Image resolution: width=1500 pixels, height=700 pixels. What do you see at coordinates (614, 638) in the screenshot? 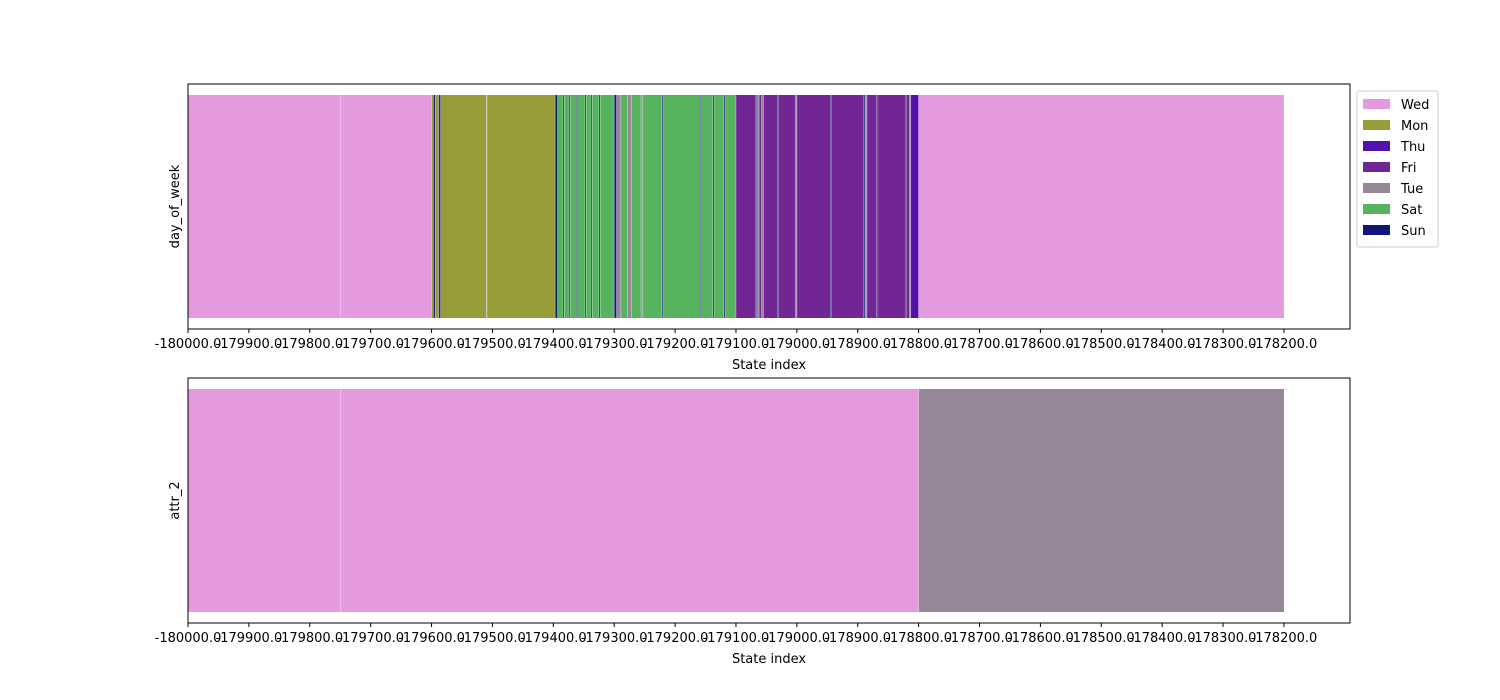
I see `x-tick-label: -179300.0` at bounding box center [614, 638].